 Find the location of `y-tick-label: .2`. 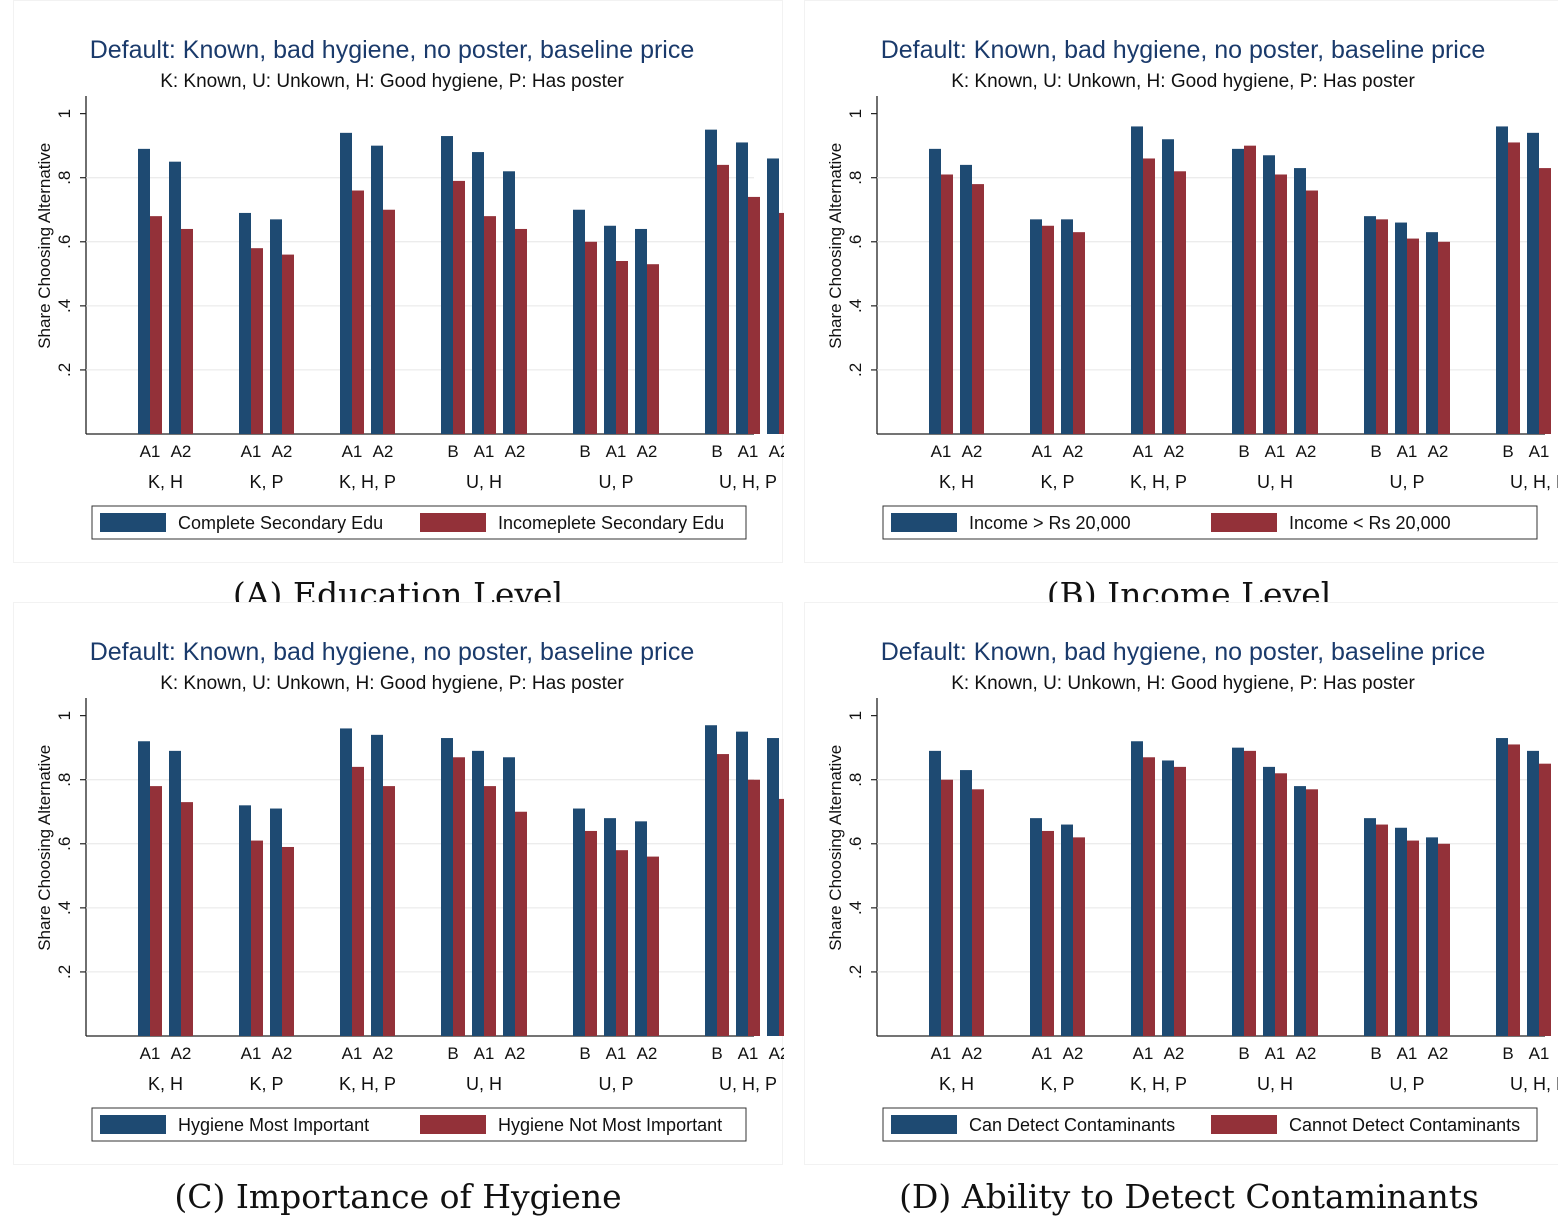

y-tick-label: .2 is located at coordinates (64, 370).